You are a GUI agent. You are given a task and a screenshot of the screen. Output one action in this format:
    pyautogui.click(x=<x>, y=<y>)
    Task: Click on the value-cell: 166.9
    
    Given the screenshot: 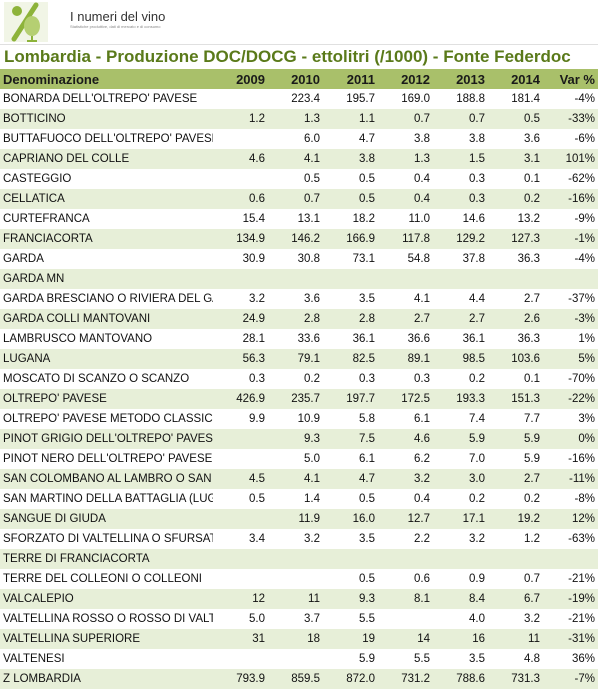 What is the action you would take?
    pyautogui.click(x=360, y=239)
    